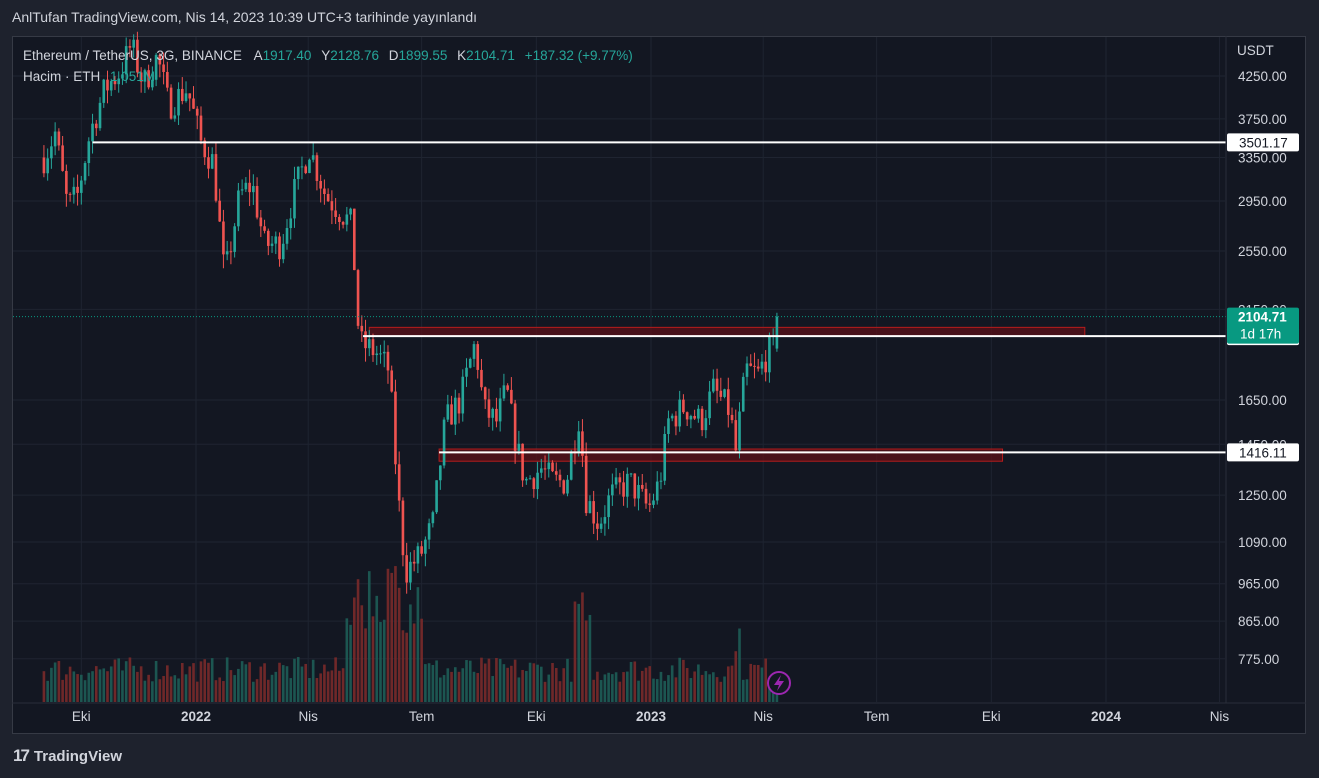 This screenshot has width=1319, height=778. I want to click on tradingview-logo: 17 TradingView, so click(67, 756).